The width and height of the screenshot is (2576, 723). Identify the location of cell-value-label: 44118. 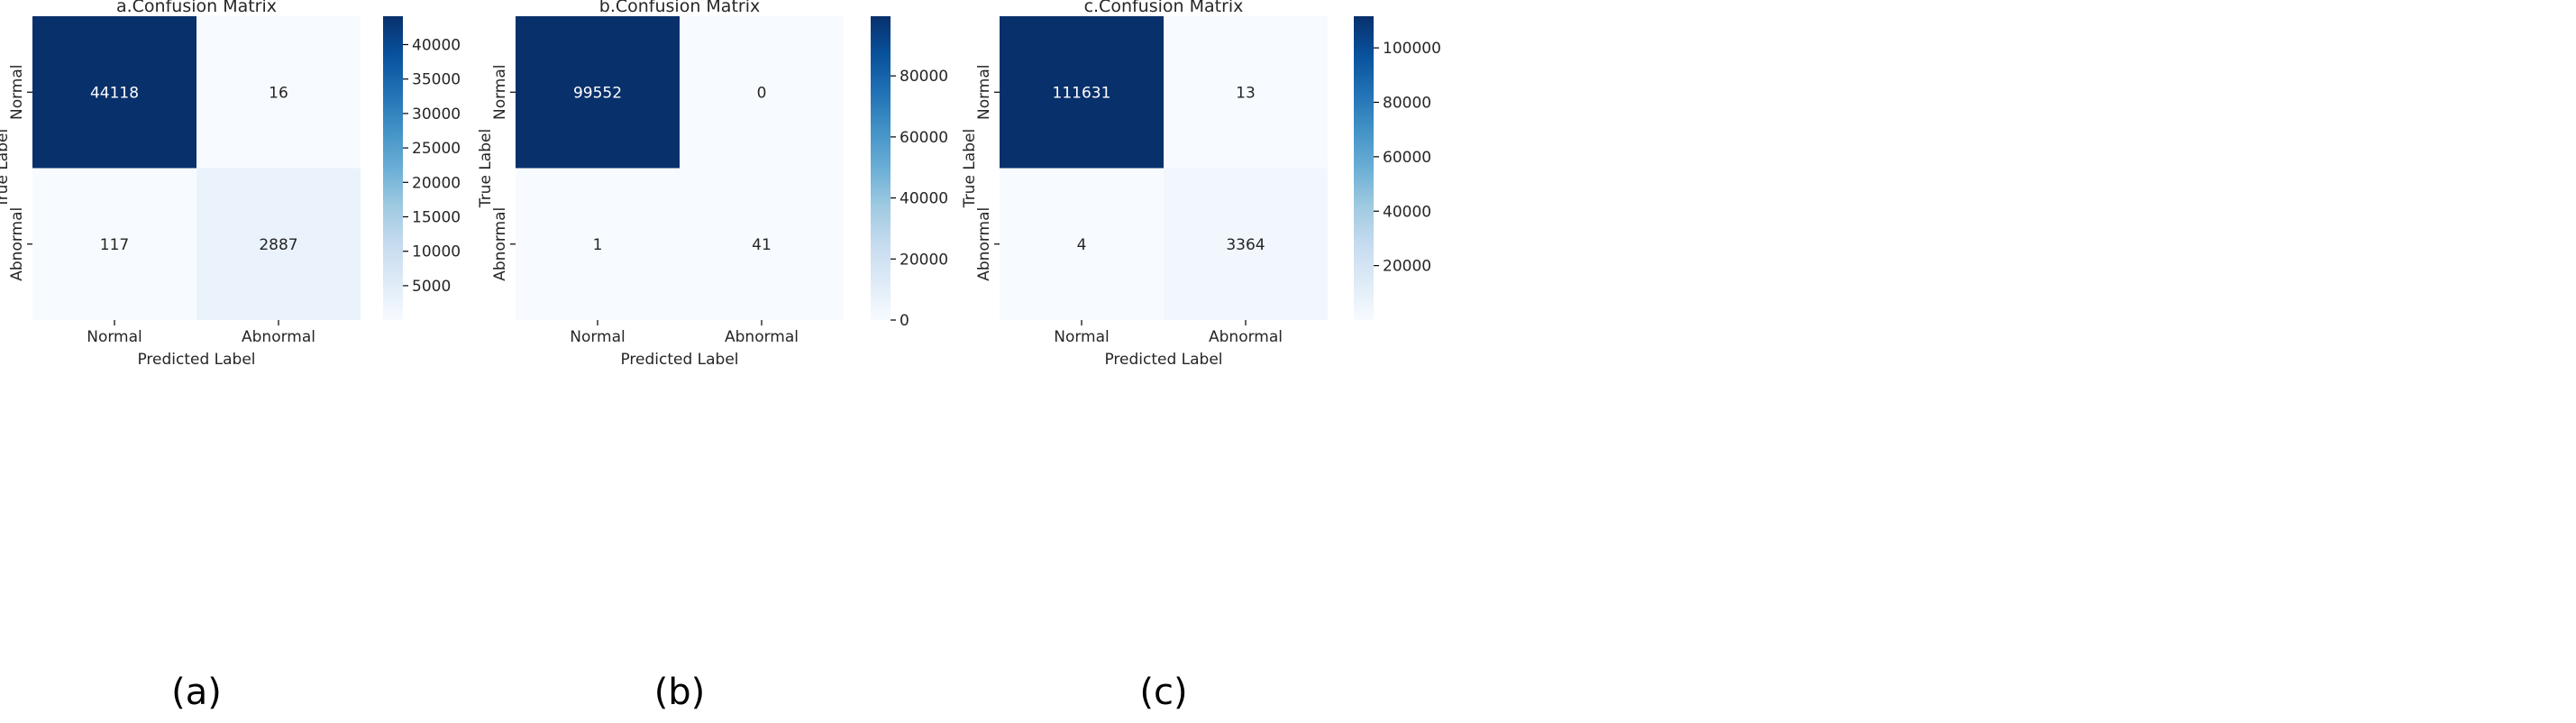
(114, 93).